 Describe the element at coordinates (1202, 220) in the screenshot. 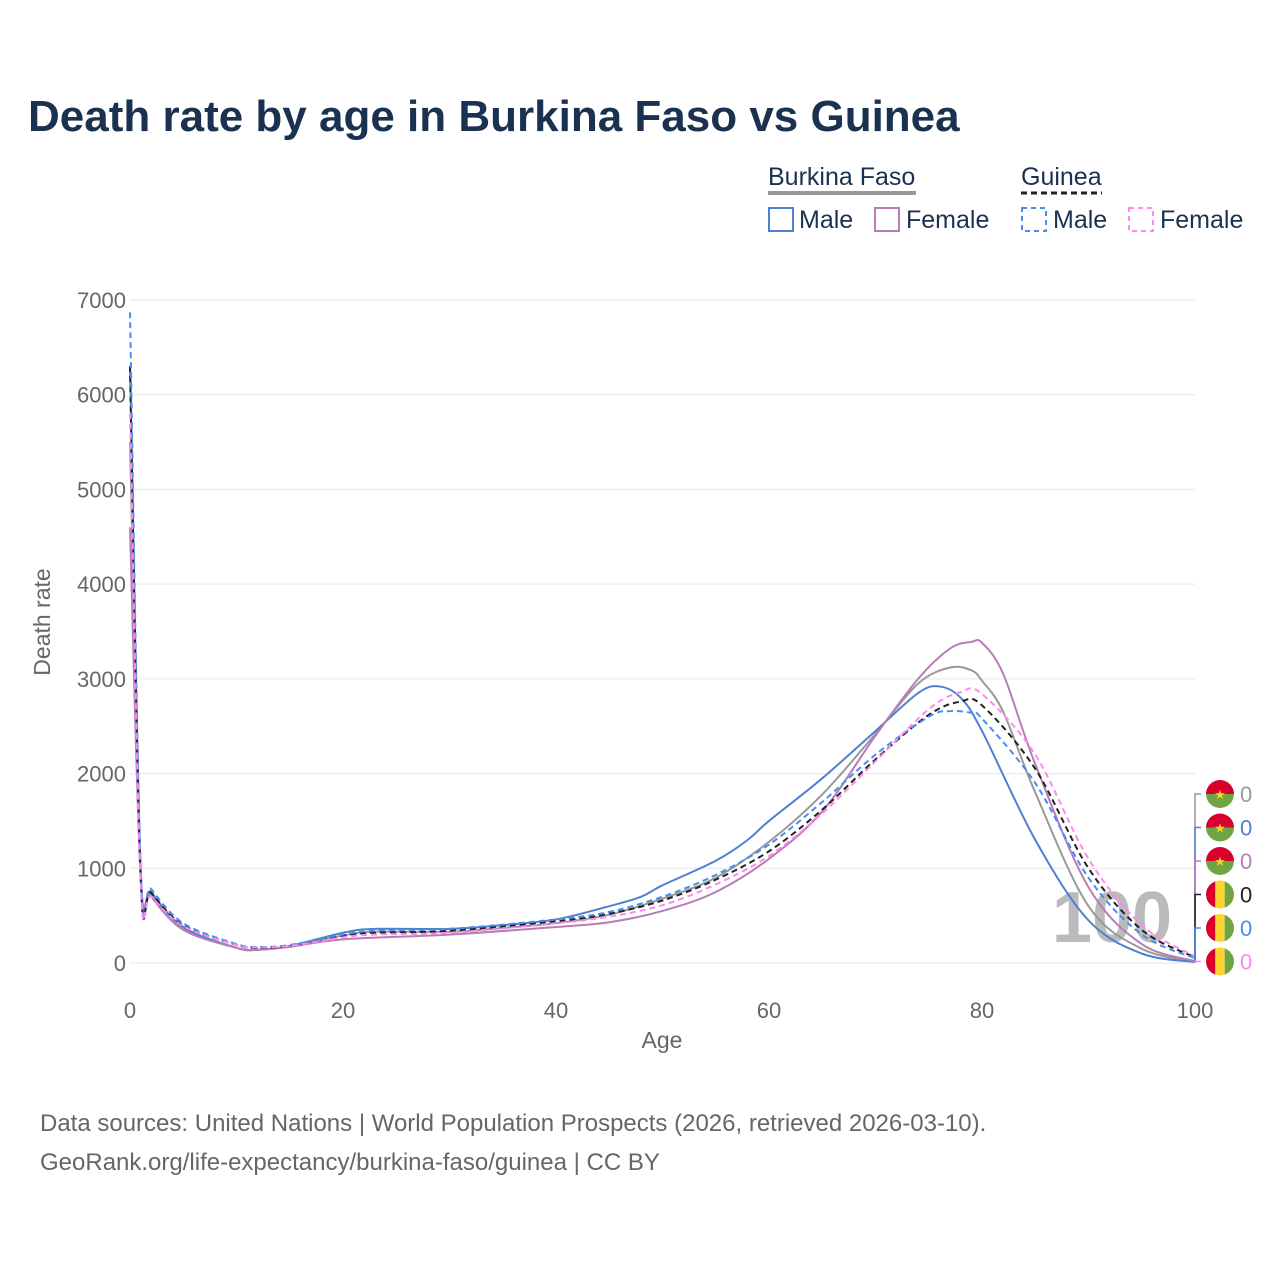

I see `legend-gn-female: Female` at that location.